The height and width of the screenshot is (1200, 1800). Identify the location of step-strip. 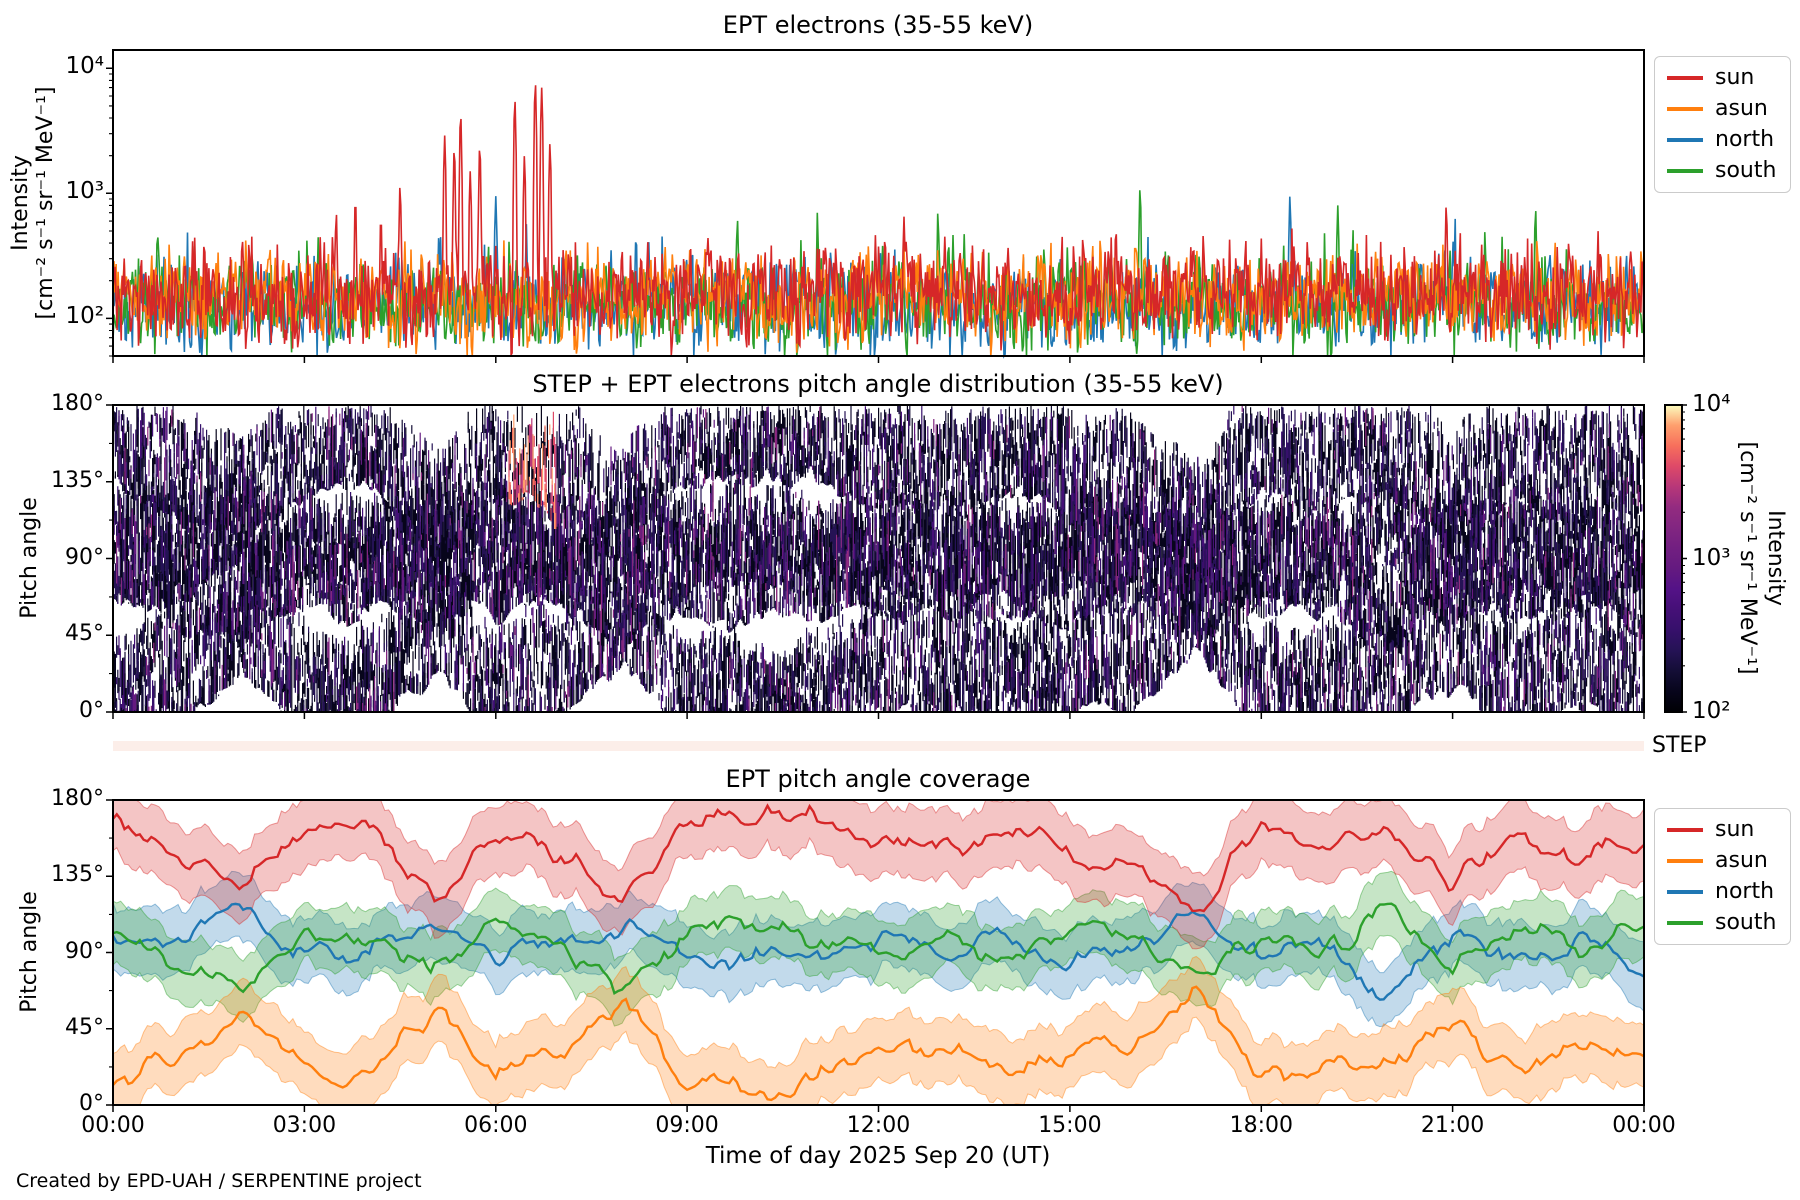
(878, 746).